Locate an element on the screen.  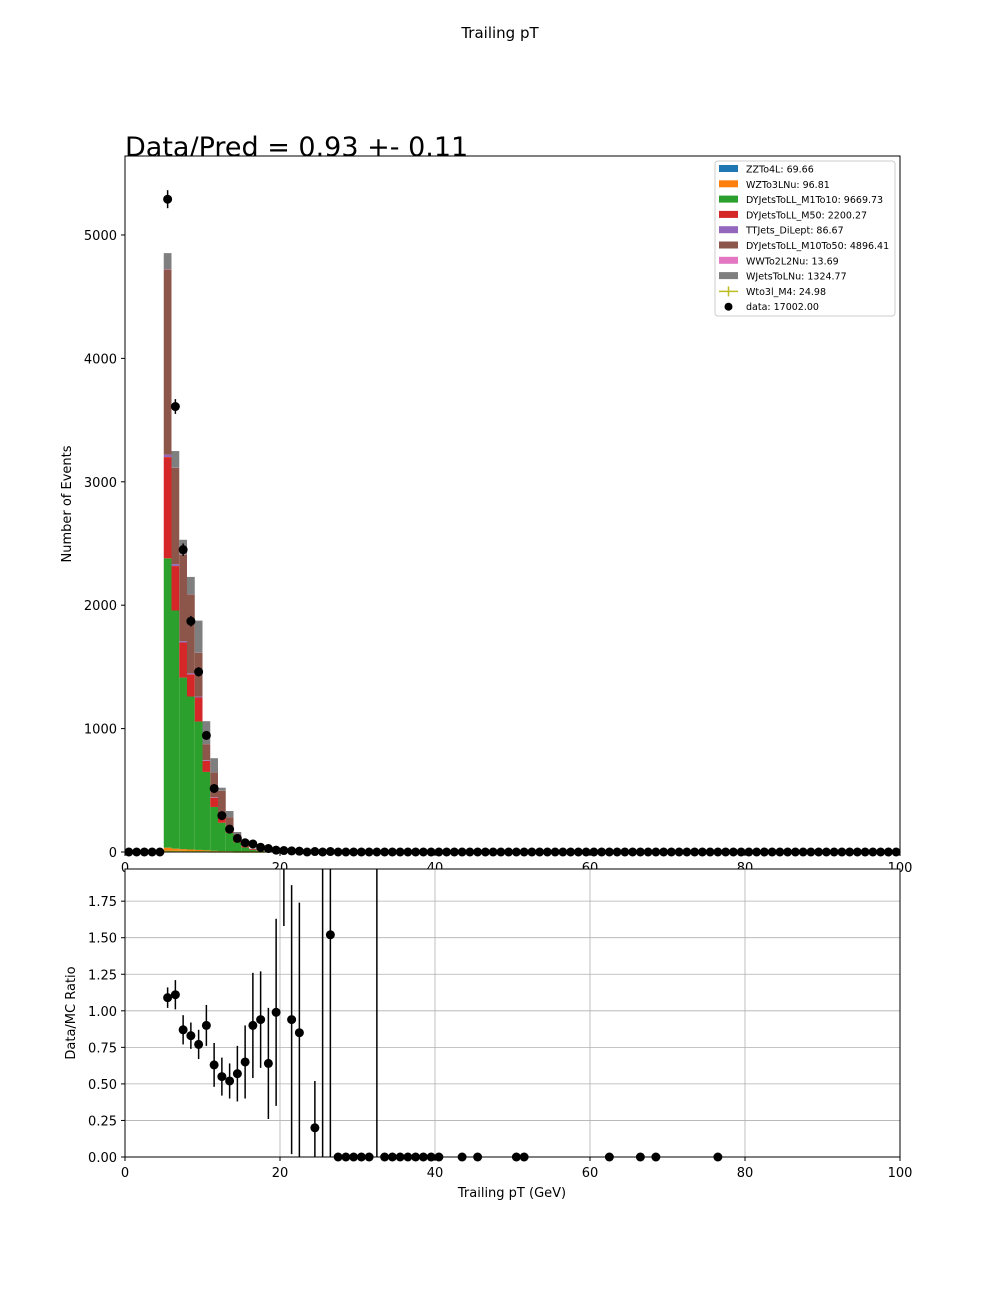
x-tick-label: 60 is located at coordinates (590, 1173).